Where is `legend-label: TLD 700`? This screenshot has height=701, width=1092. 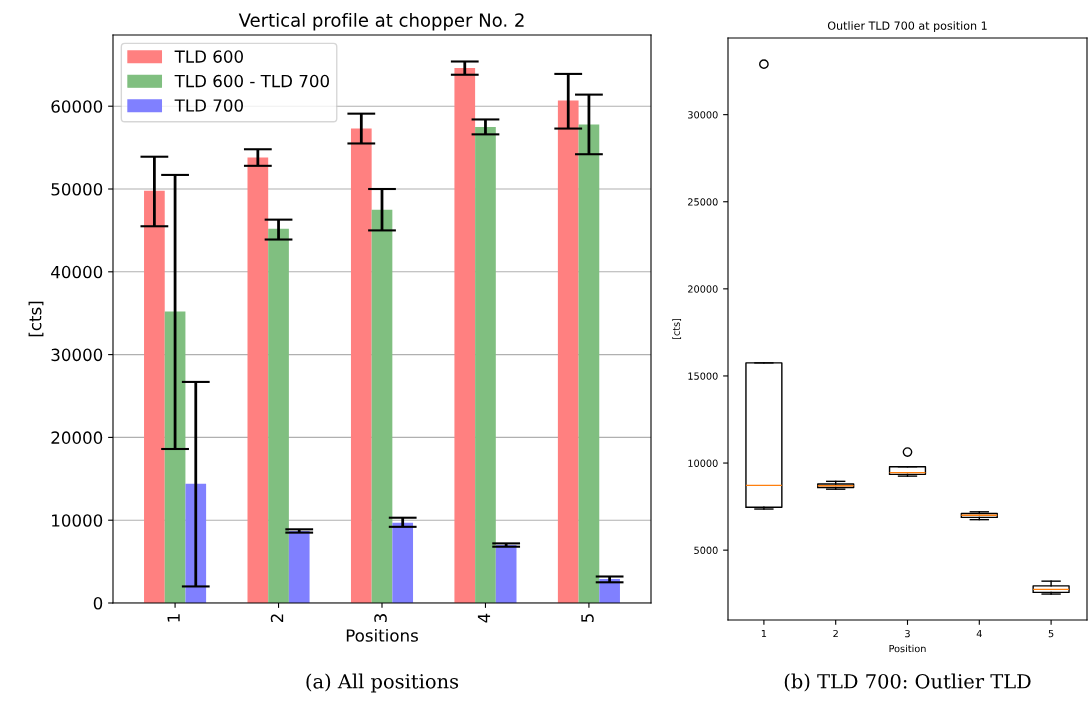 legend-label: TLD 700 is located at coordinates (208, 105).